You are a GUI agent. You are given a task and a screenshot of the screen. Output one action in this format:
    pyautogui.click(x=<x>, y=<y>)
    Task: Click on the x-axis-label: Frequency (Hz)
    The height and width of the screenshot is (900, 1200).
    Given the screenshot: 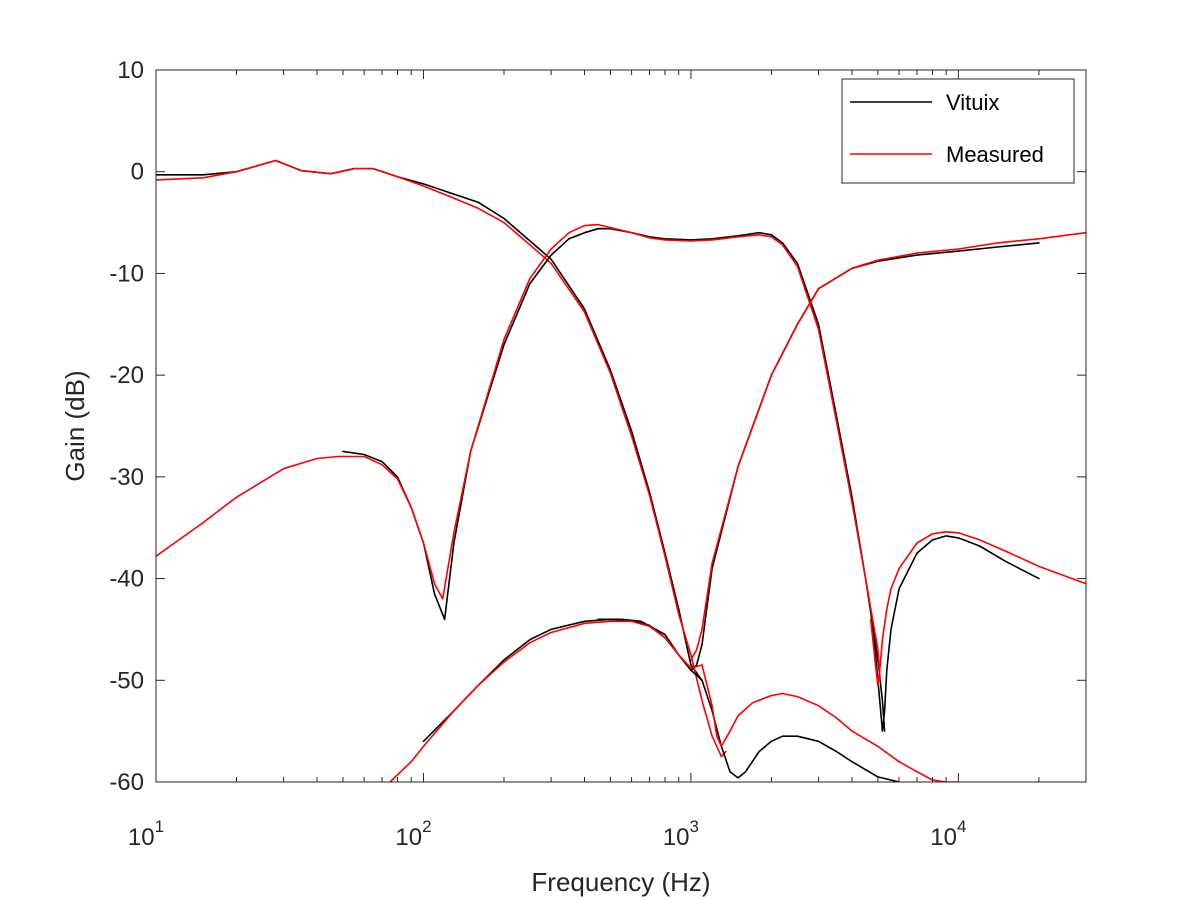 What is the action you would take?
    pyautogui.click(x=620, y=882)
    